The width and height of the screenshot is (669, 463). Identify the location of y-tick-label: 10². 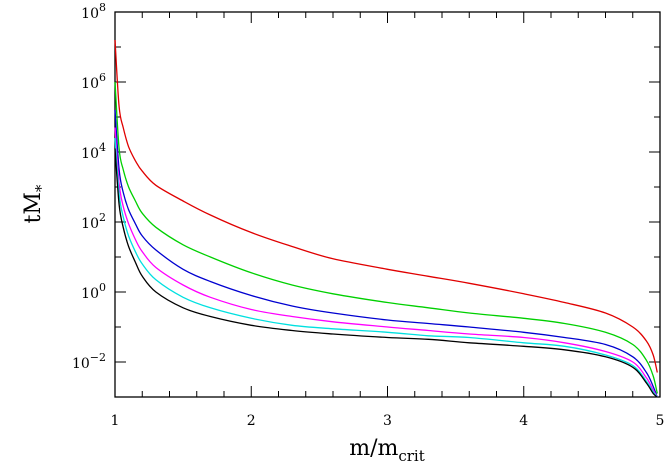
(93, 221).